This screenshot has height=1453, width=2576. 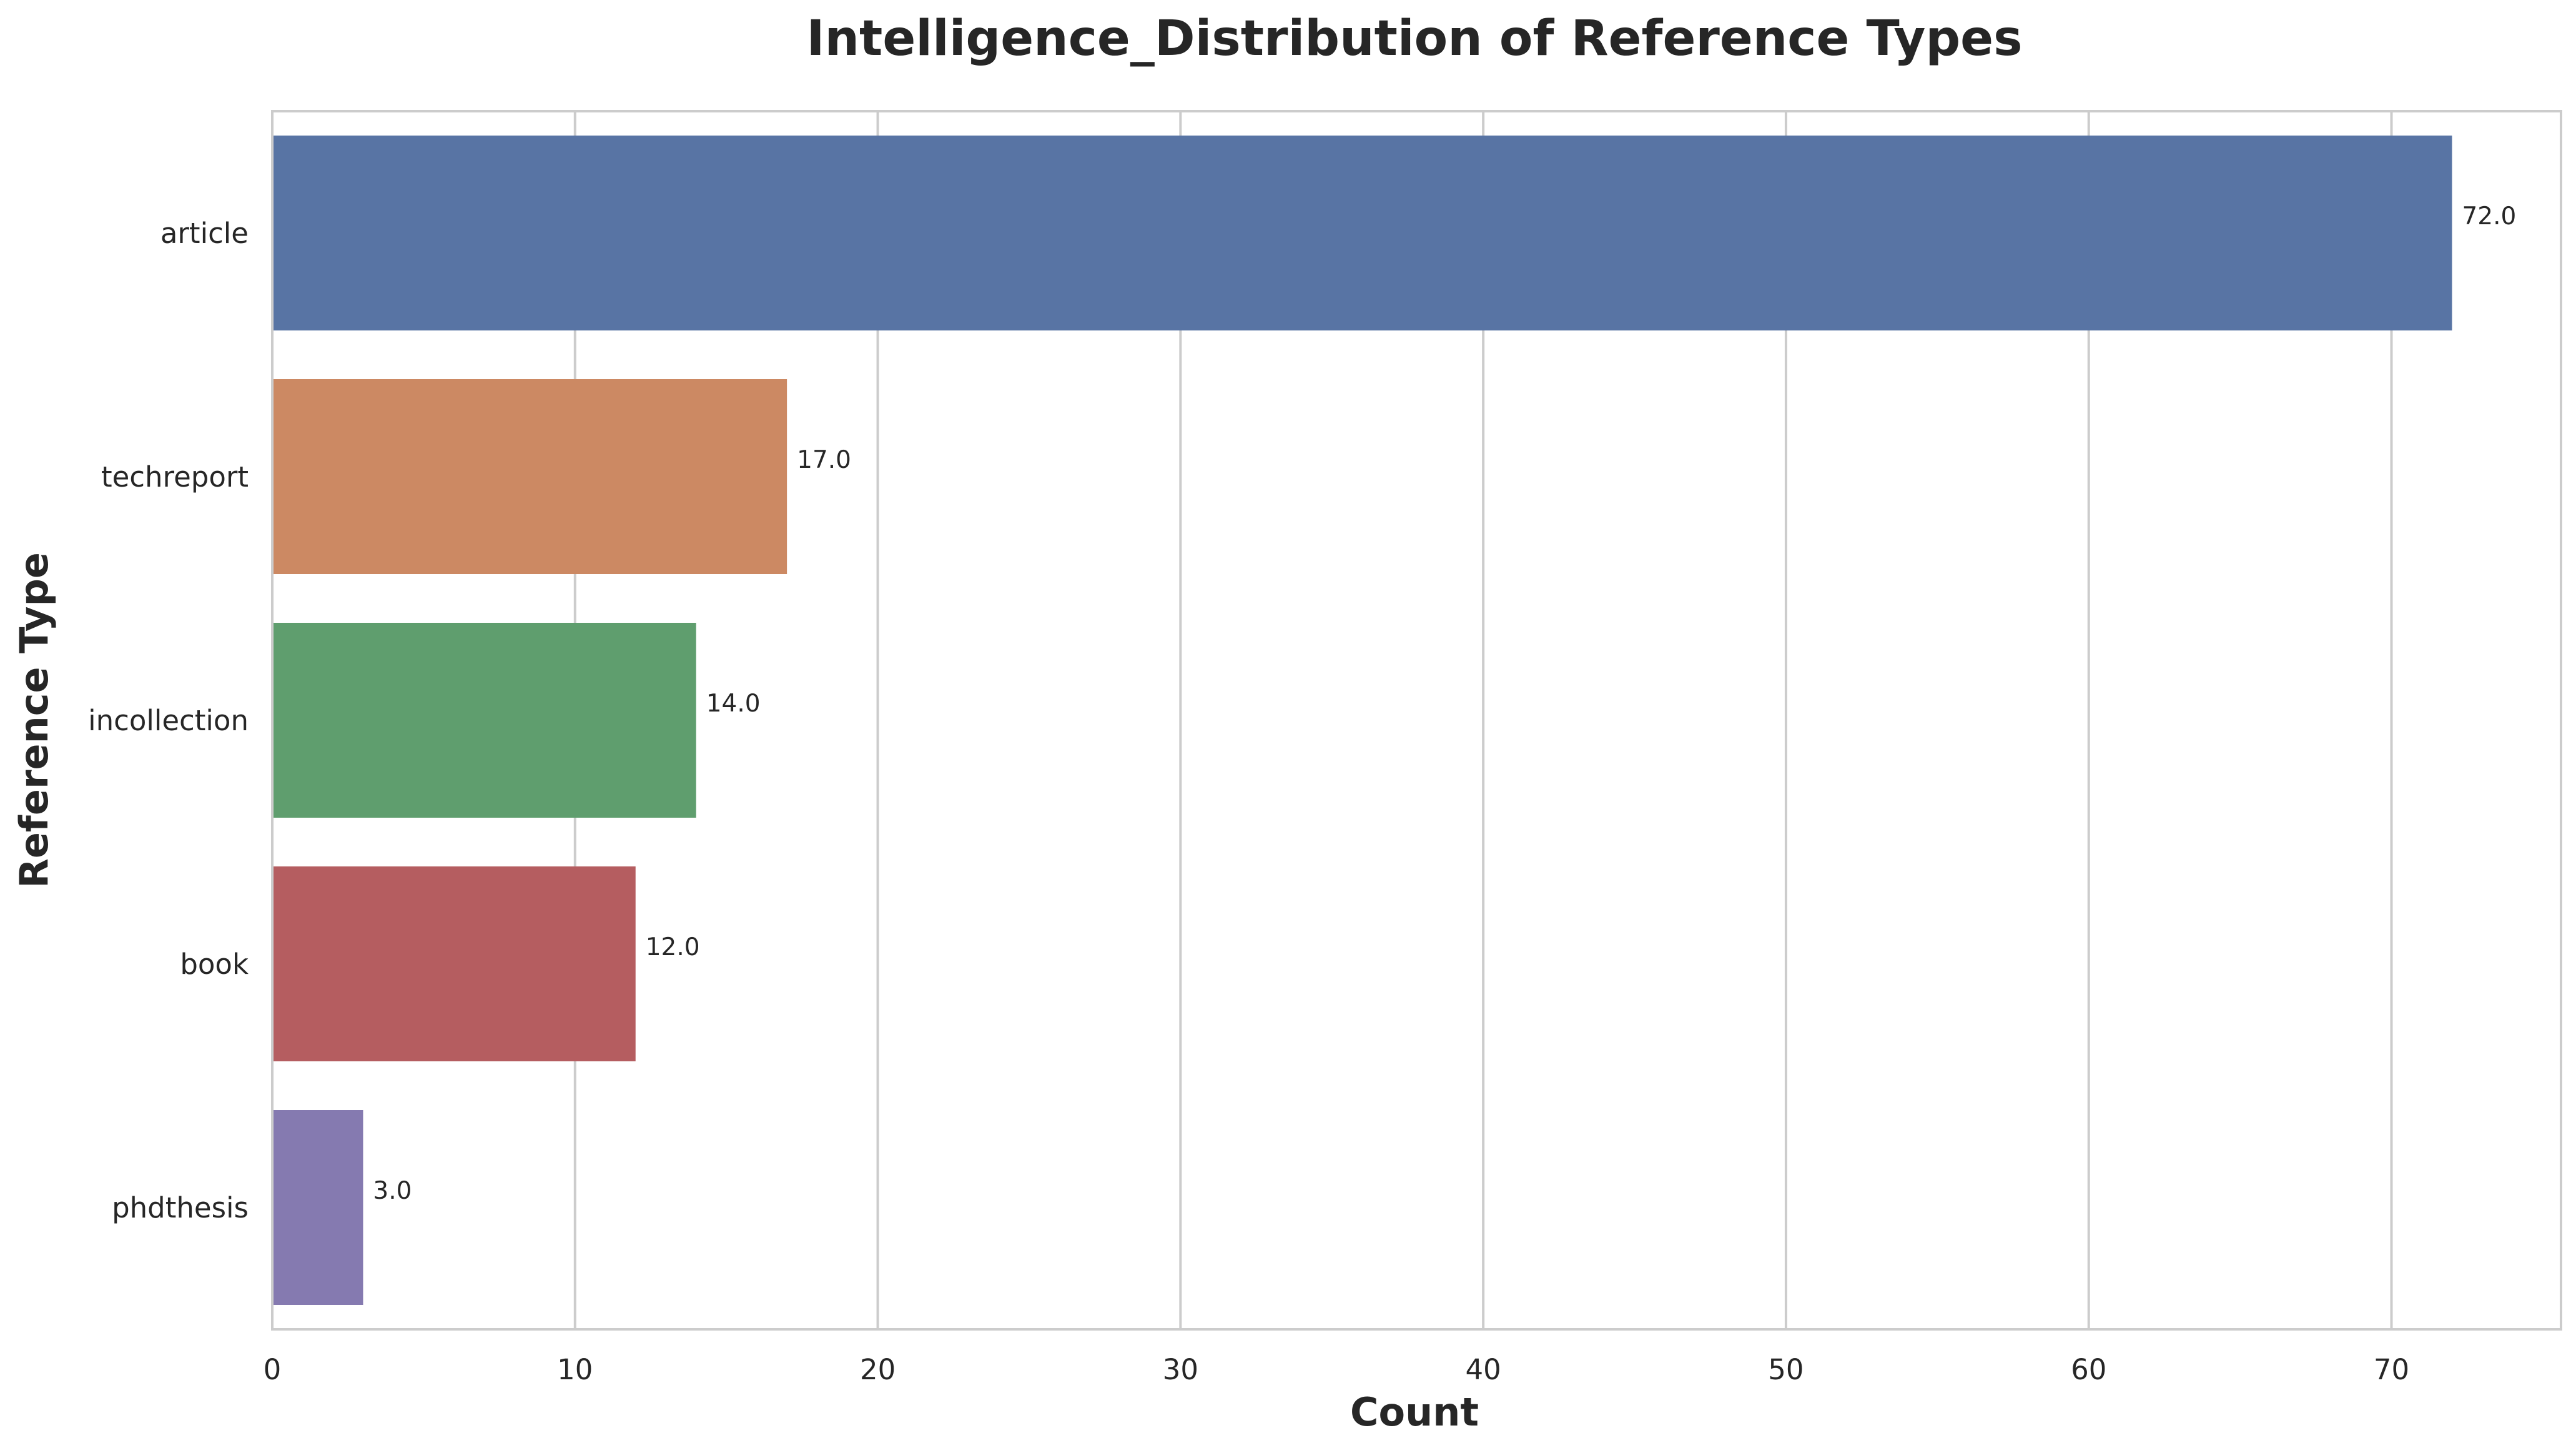 What do you see at coordinates (824, 460) in the screenshot?
I see `data-label: 17.0` at bounding box center [824, 460].